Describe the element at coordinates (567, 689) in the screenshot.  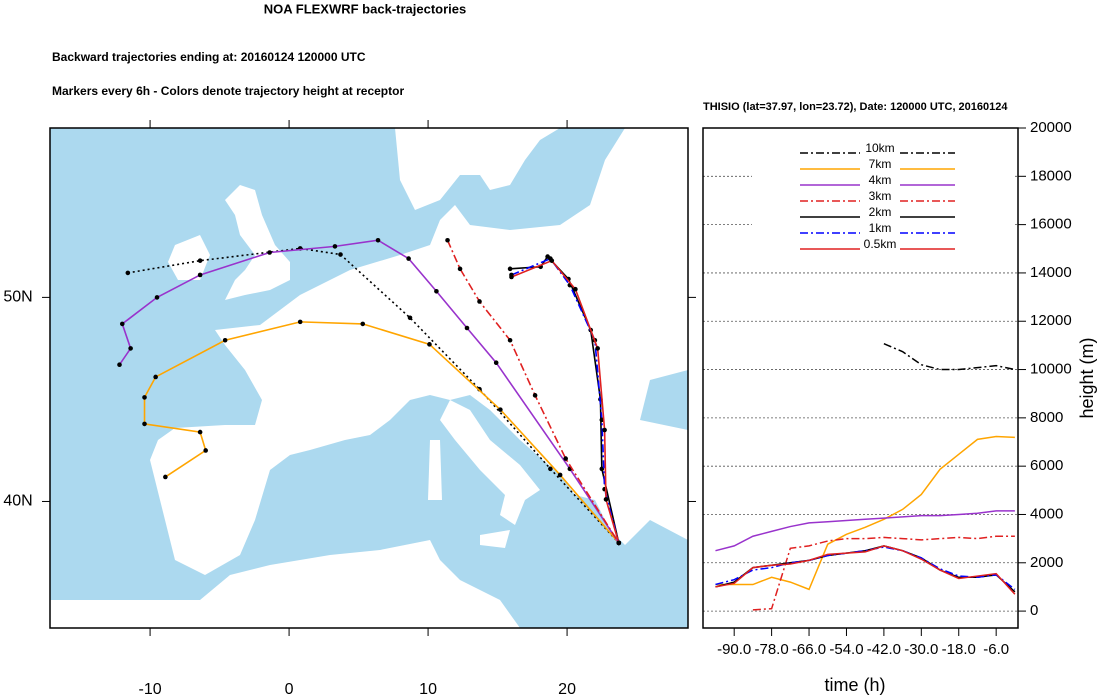
I see `x-tick-label: 20` at that location.